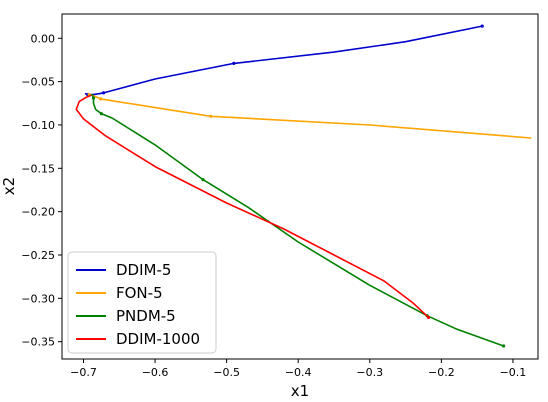  Describe the element at coordinates (146, 316) in the screenshot. I see `legend-label: PNDM-5` at that location.